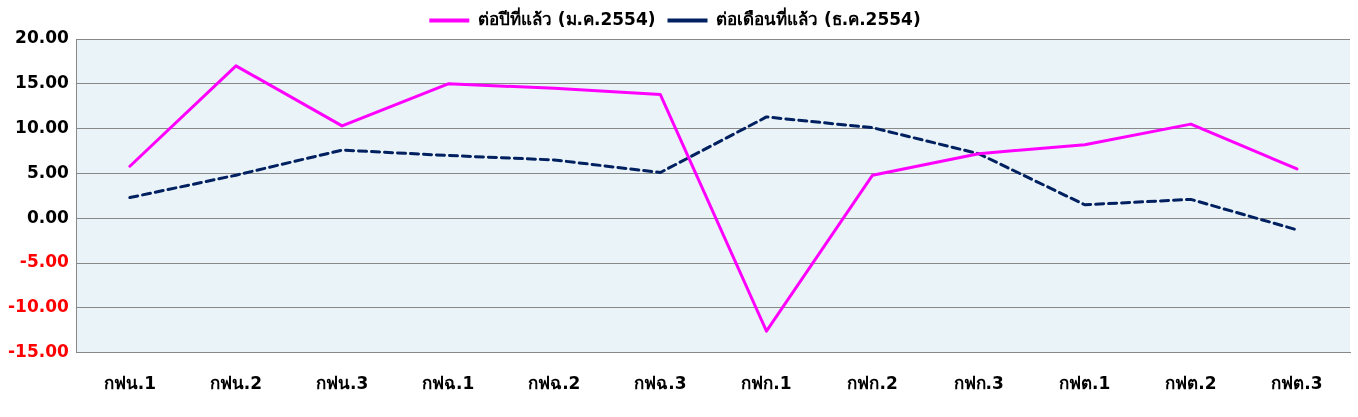 The height and width of the screenshot is (417, 1358). Describe the element at coordinates (342, 383) in the screenshot. I see `x-tick-label: กฟน.3` at that location.